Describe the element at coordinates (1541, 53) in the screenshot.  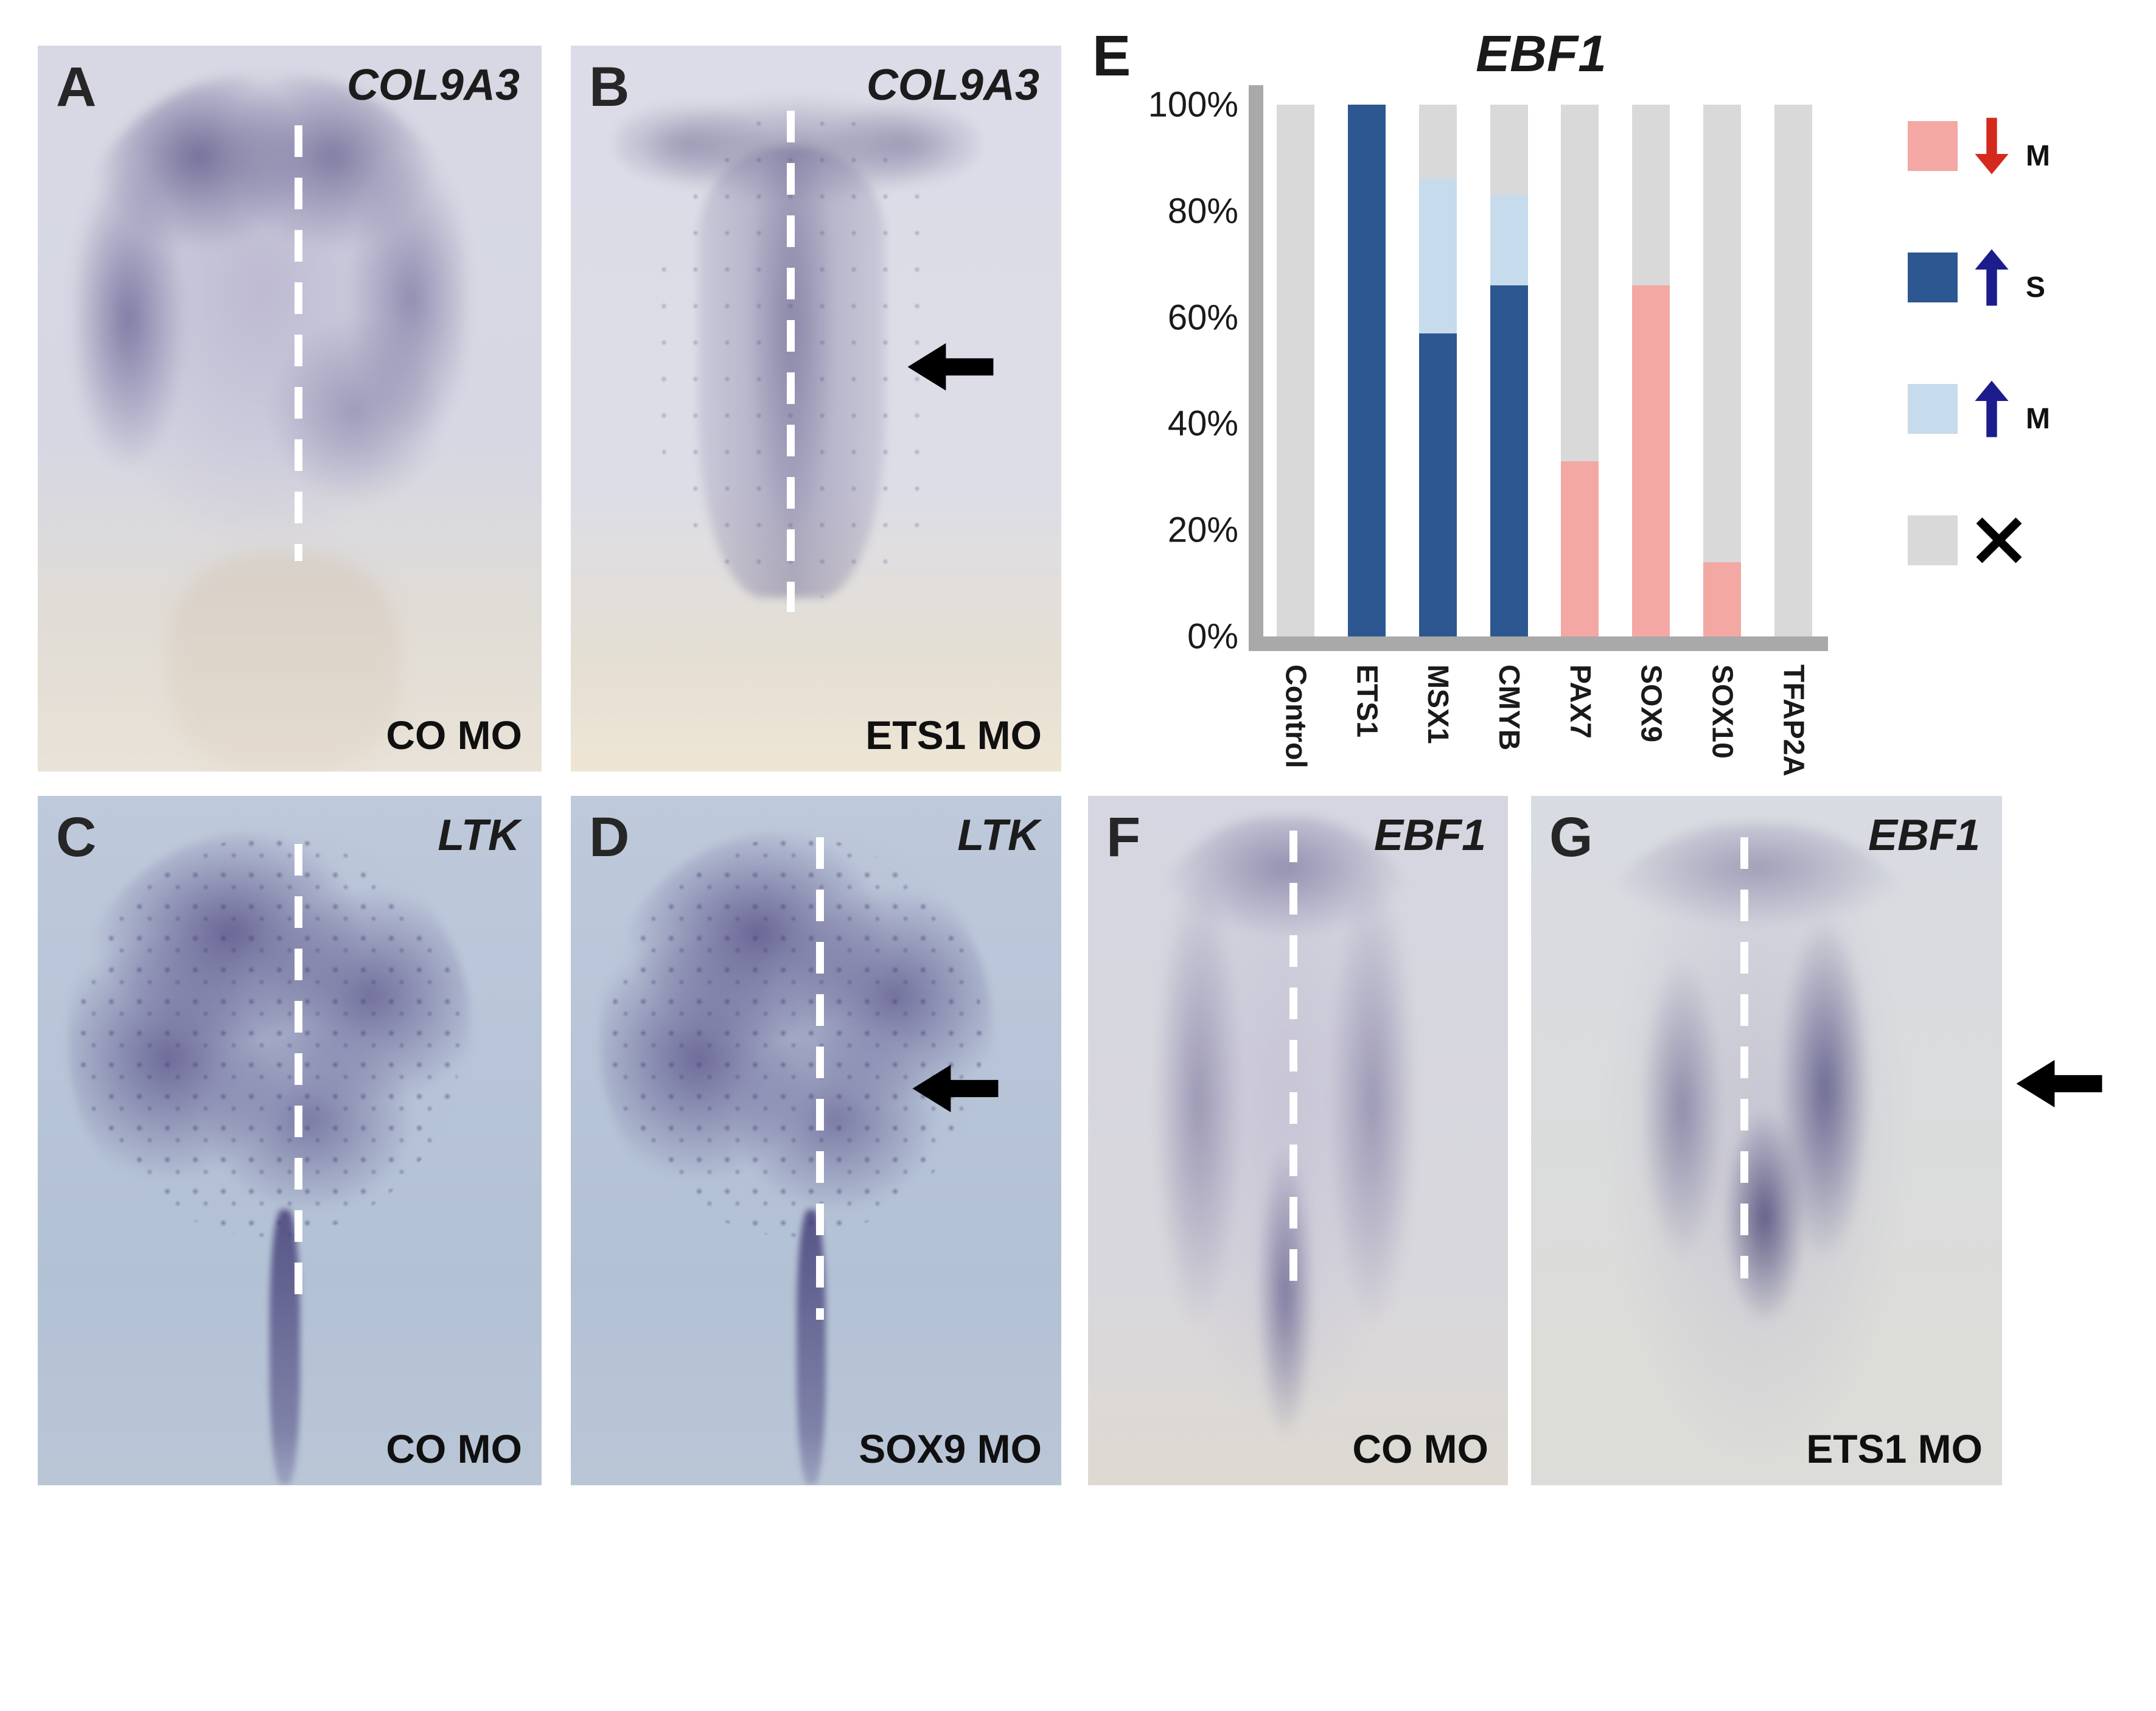
I see `chart-title: EBF1` at that location.